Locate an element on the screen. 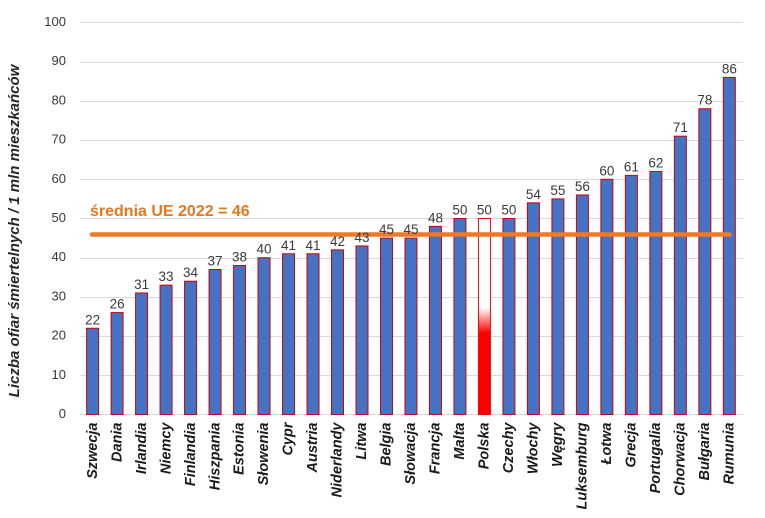 Image resolution: width=765 pixels, height=518 pixels. svg-text: Finlandia is located at coordinates (191, 455).